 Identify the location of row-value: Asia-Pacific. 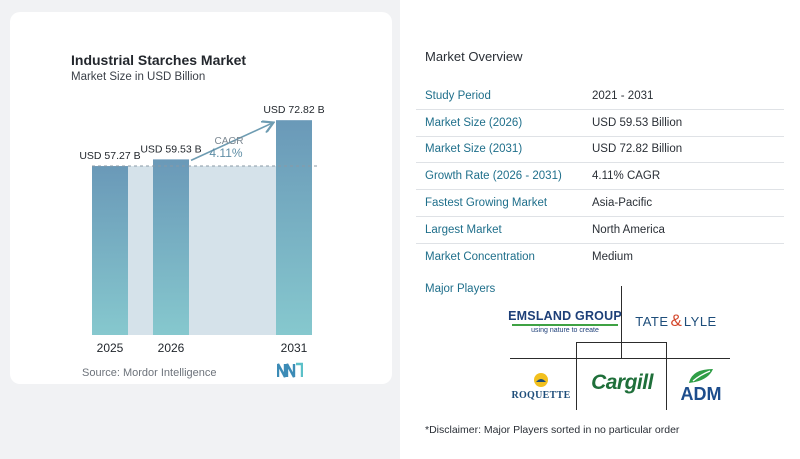
(622, 203).